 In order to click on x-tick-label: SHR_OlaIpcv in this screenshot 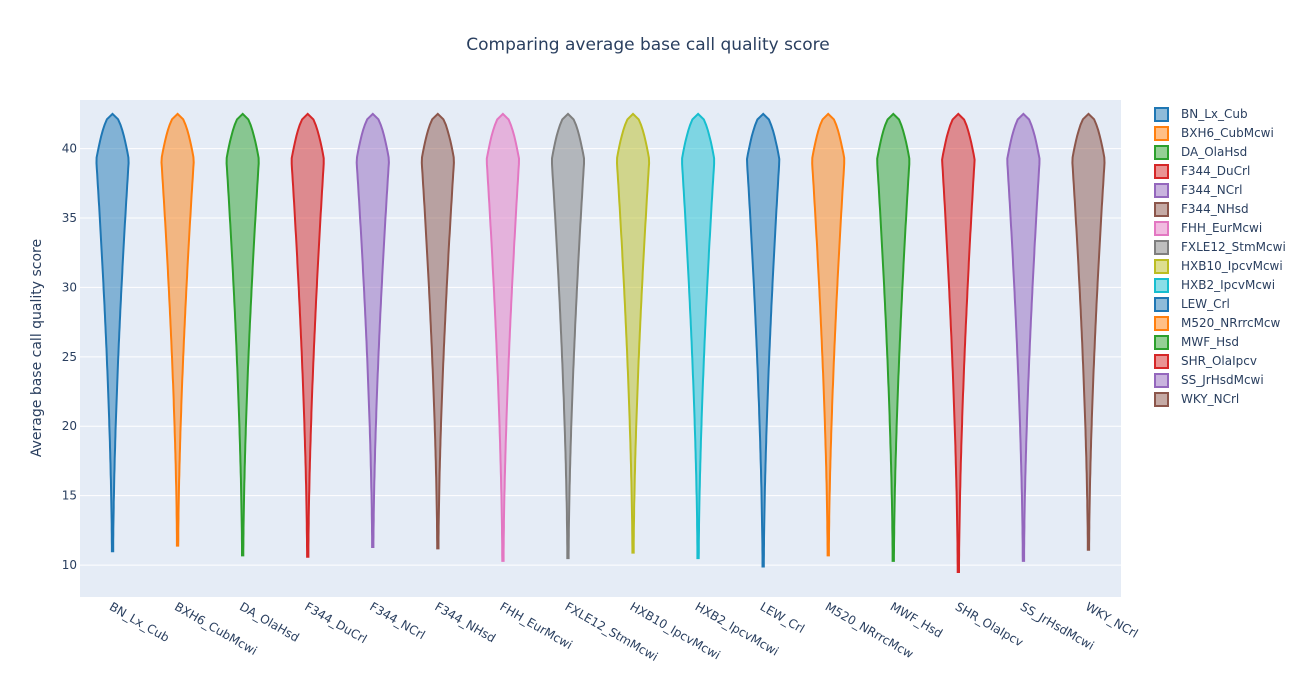, I will do `click(989, 624)`.